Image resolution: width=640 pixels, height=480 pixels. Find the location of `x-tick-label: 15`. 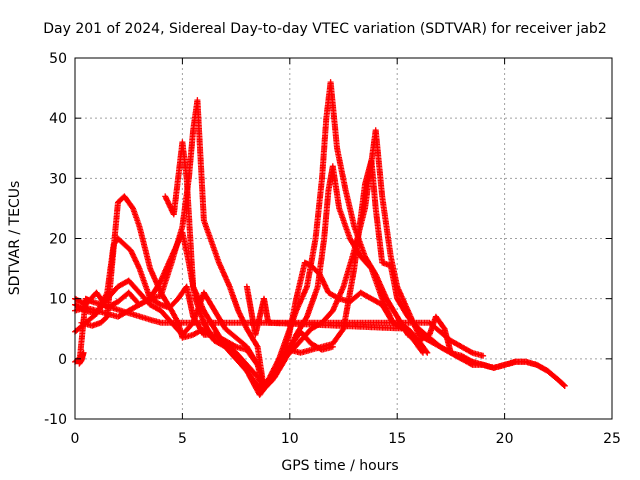

x-tick-label: 15 is located at coordinates (397, 439).